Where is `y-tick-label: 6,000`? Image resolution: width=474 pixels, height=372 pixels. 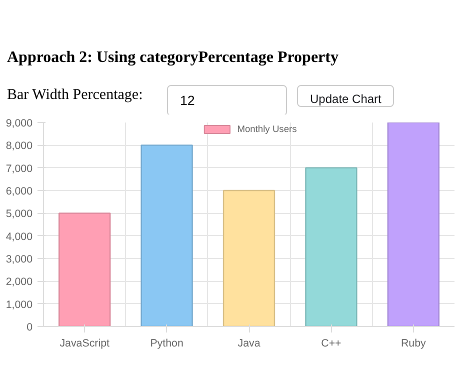 y-tick-label: 6,000 is located at coordinates (19, 192).